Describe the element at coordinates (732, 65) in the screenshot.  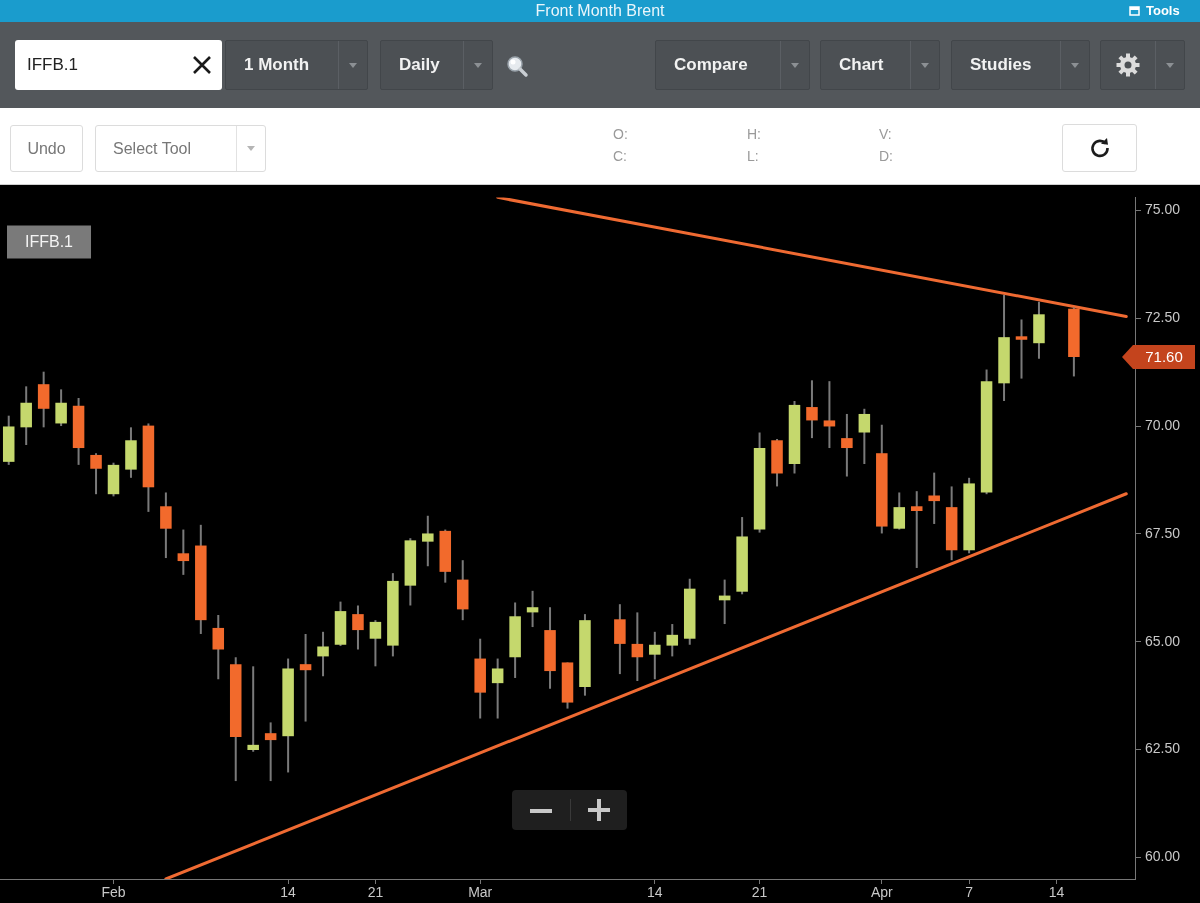
I see `dropdown-button: Compare` at that location.